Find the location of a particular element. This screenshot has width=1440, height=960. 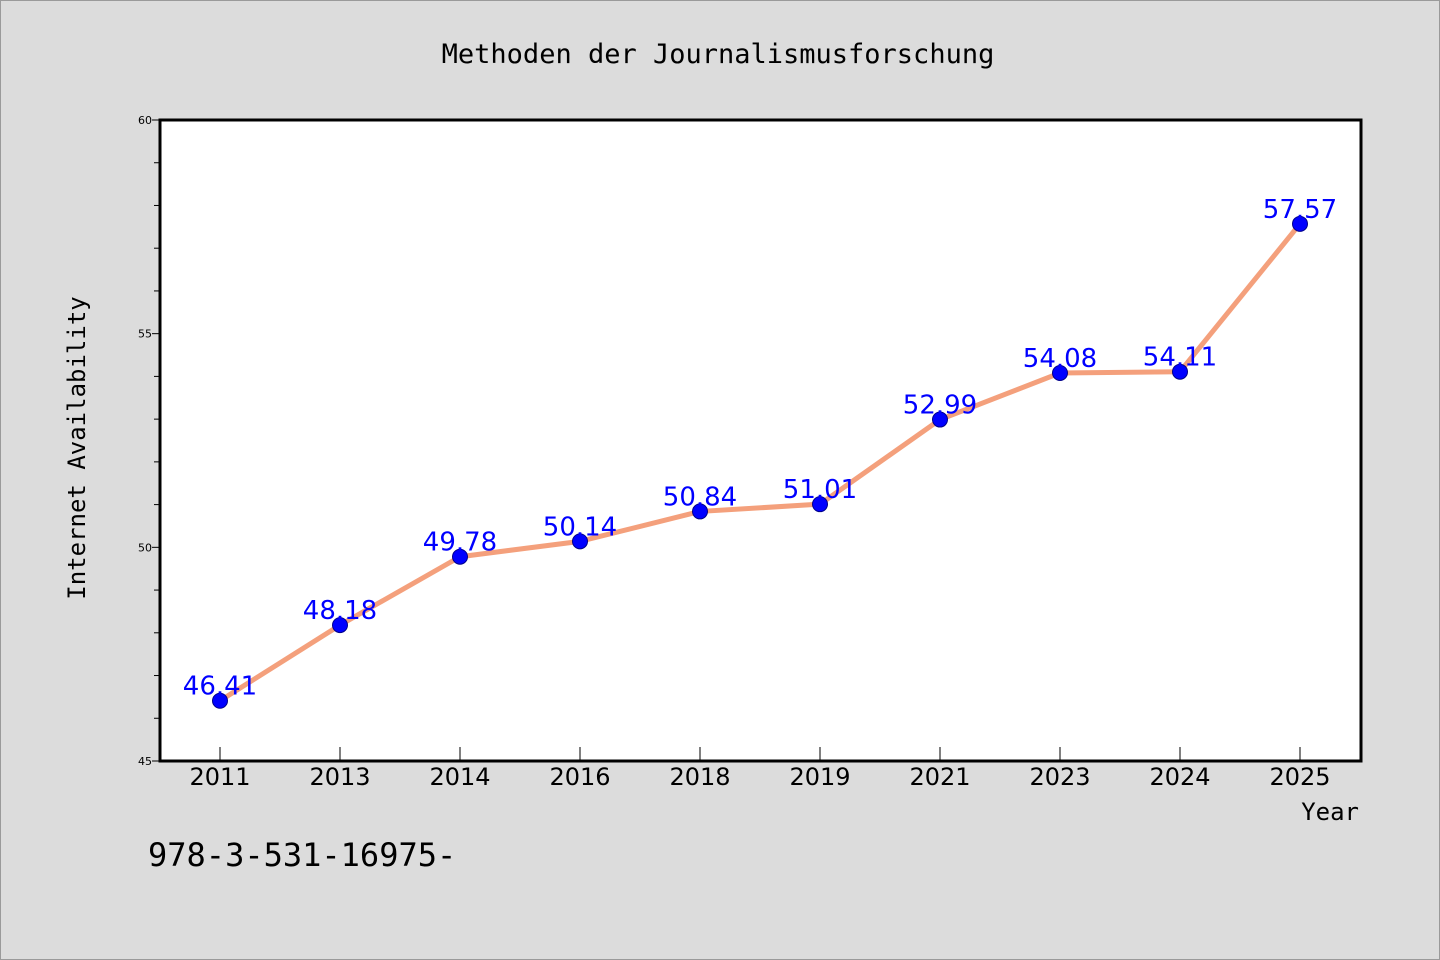

y-axis: 45 50 55 60 is located at coordinates (149, 441).